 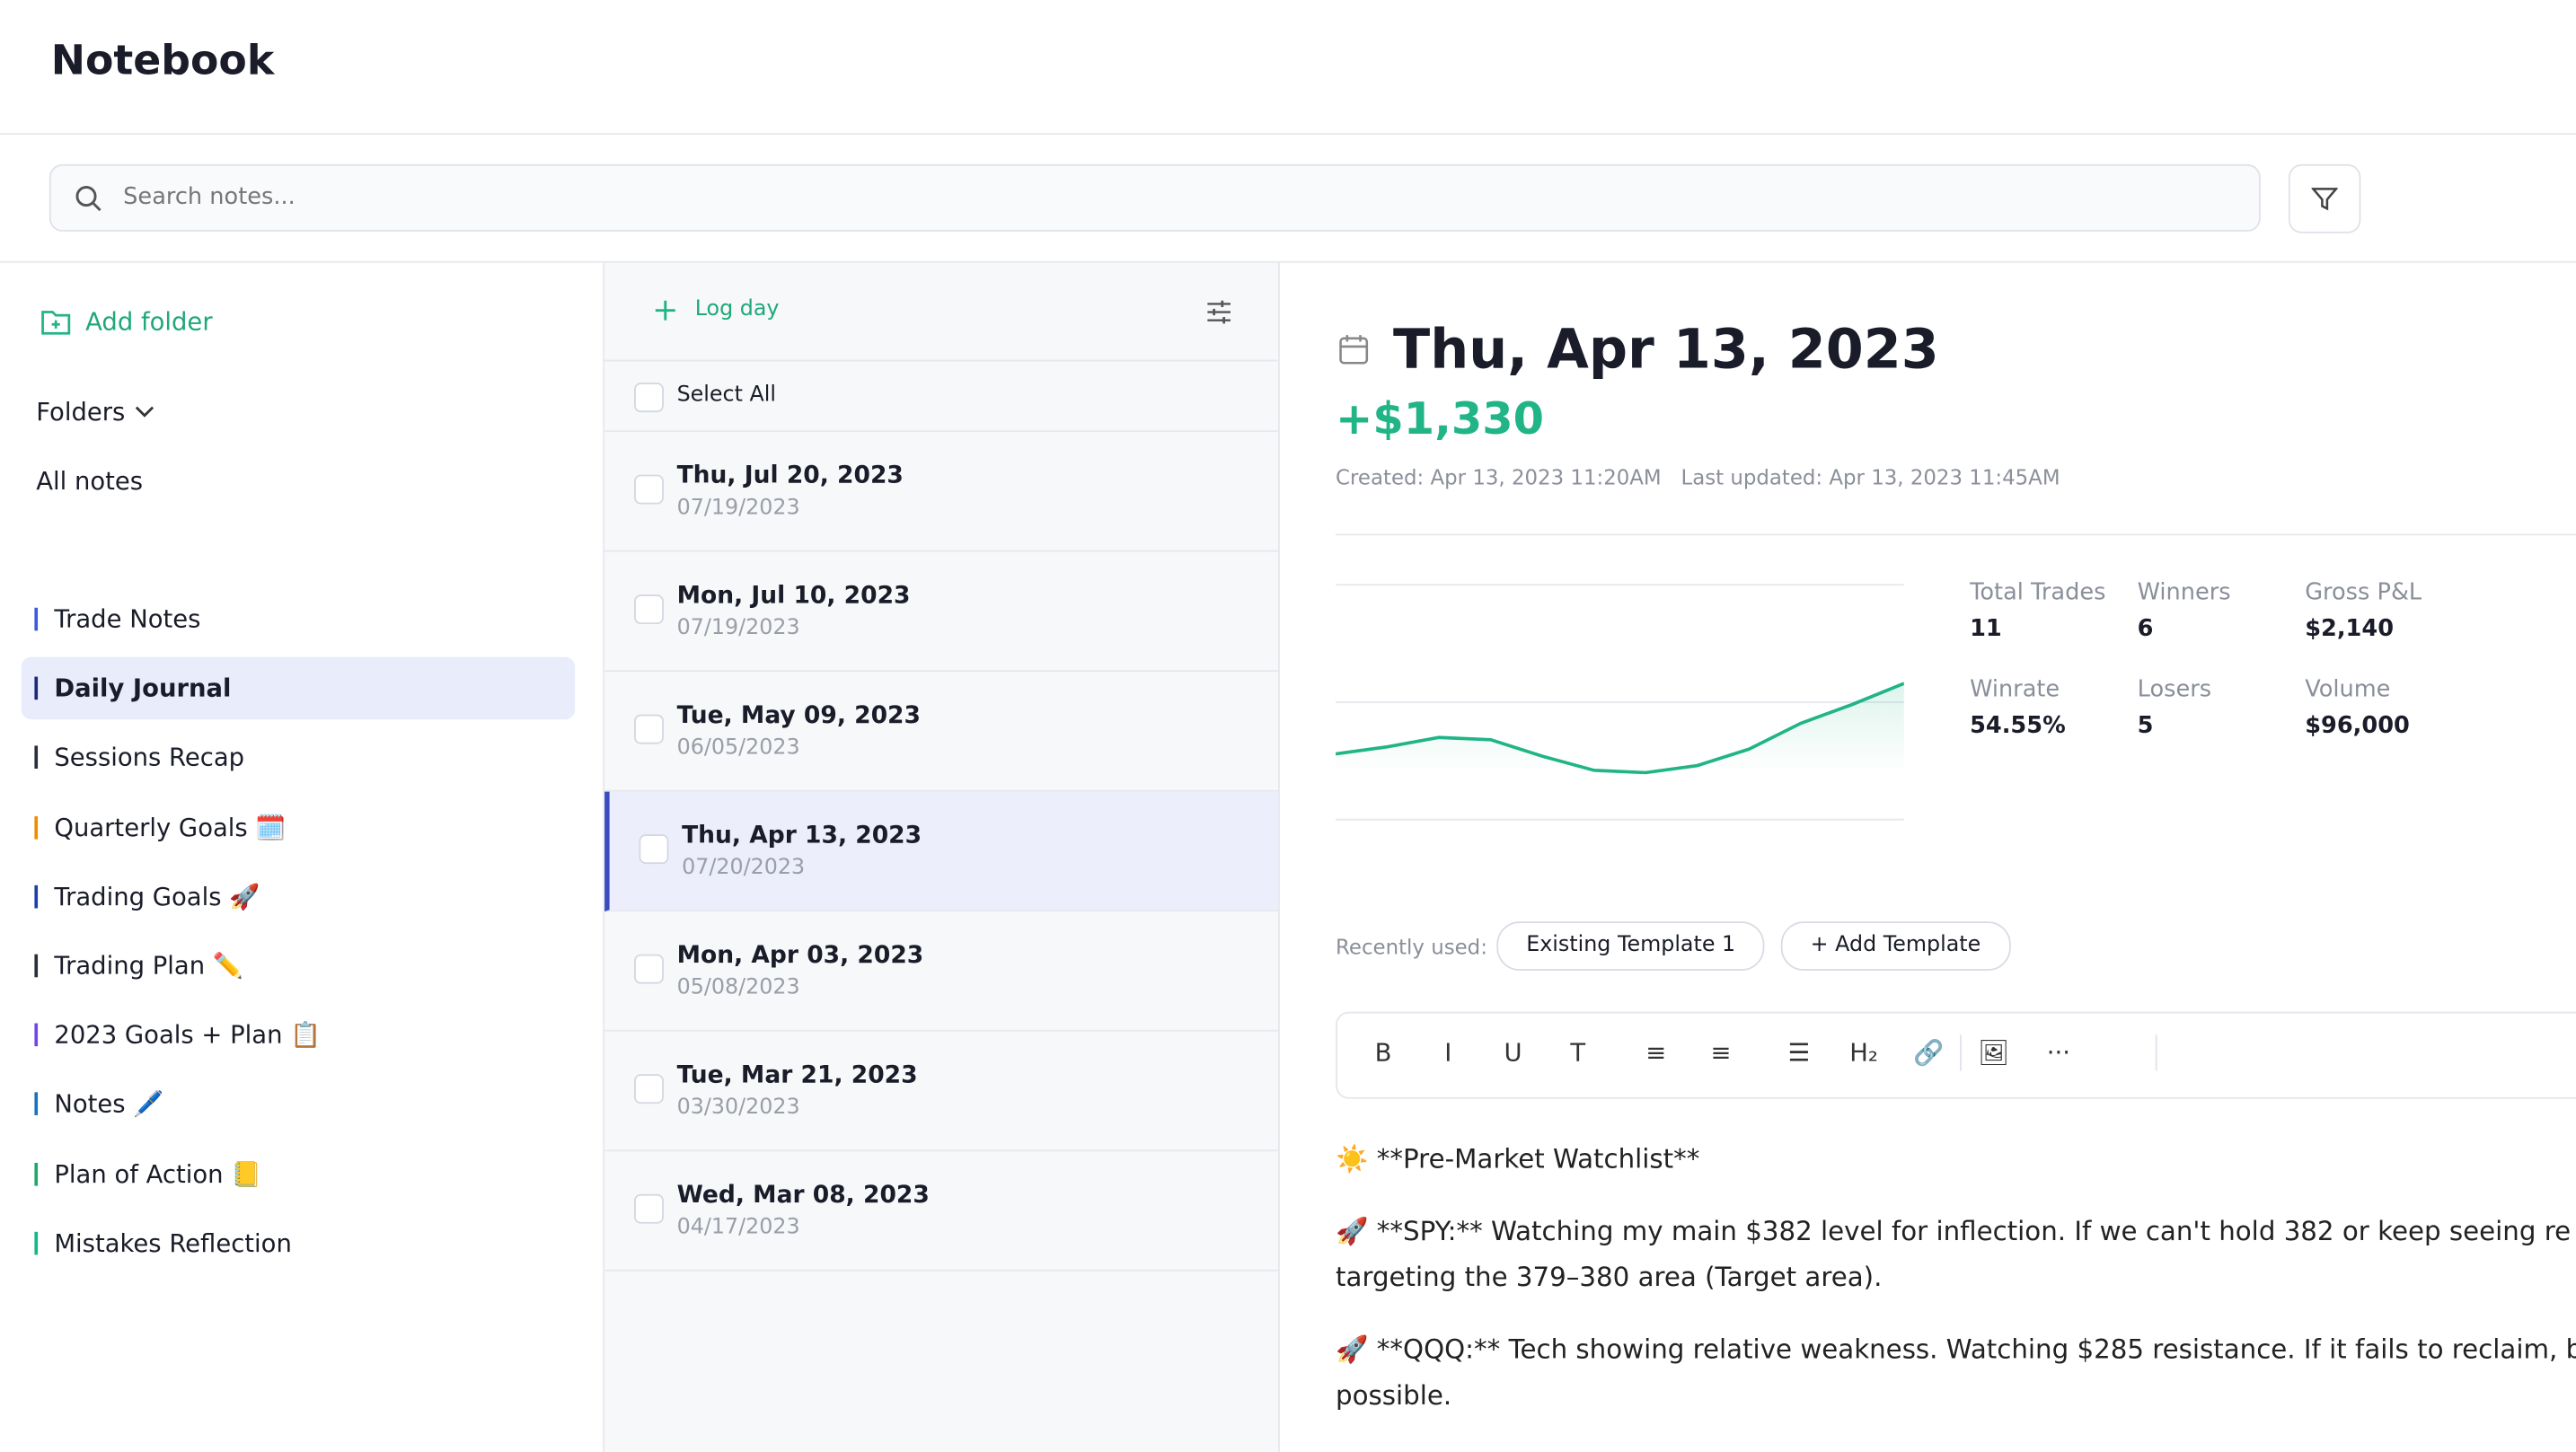 What do you see at coordinates (2156, 1052) in the screenshot?
I see `toolbar-separator` at bounding box center [2156, 1052].